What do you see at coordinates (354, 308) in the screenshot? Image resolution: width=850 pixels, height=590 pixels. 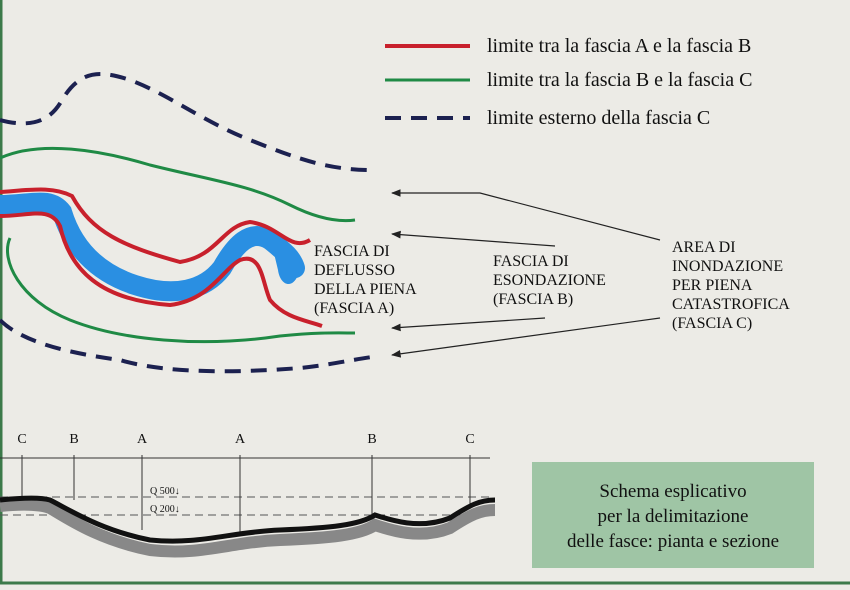 I see `label-line: (FASCIA A)` at bounding box center [354, 308].